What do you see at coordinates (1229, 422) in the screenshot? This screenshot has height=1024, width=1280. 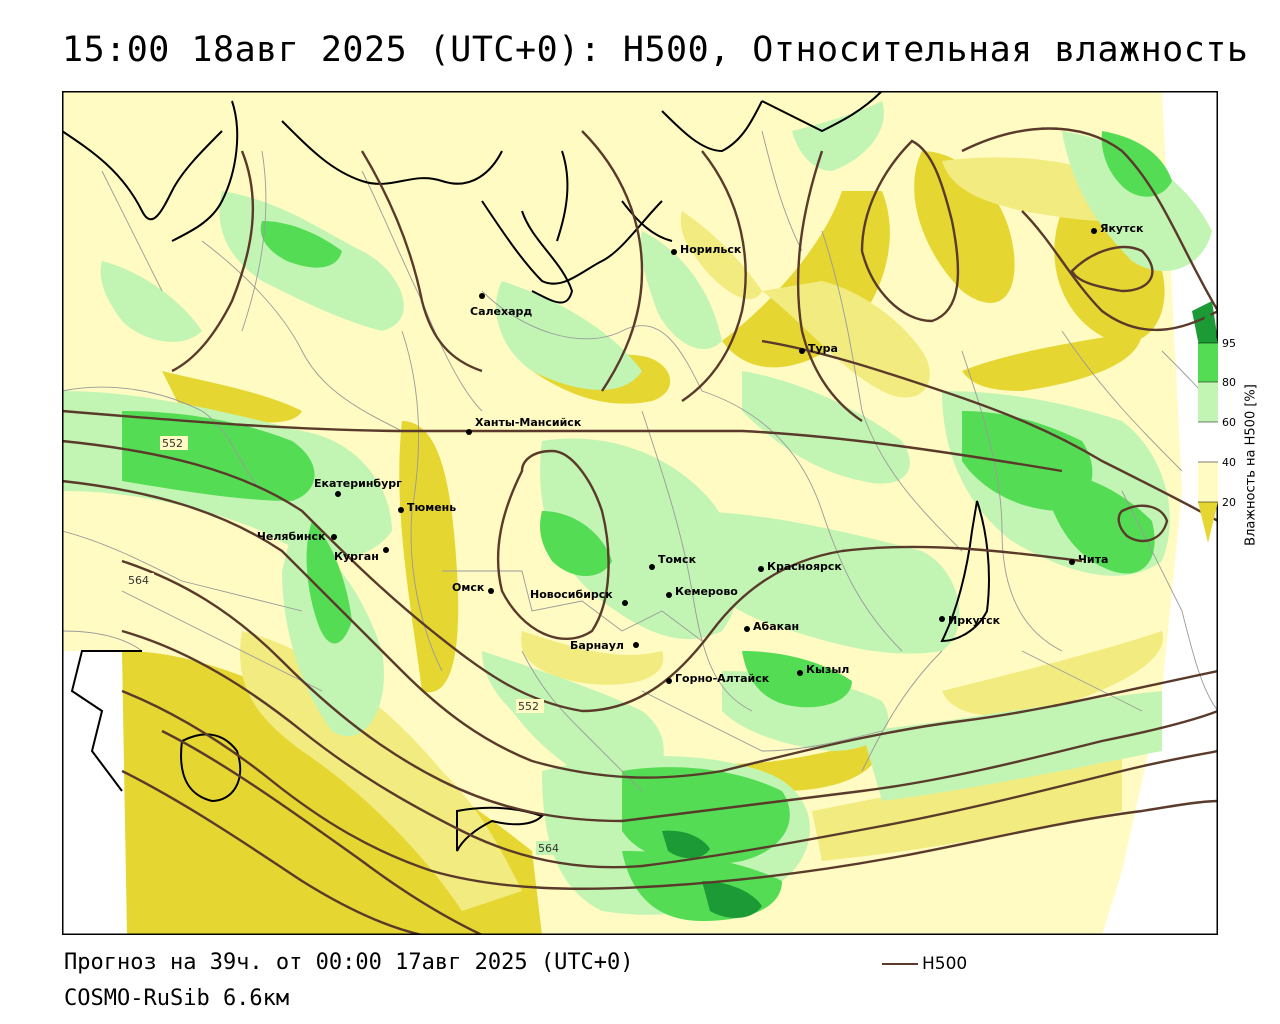 I see `legend-tick-60: 60` at bounding box center [1229, 422].